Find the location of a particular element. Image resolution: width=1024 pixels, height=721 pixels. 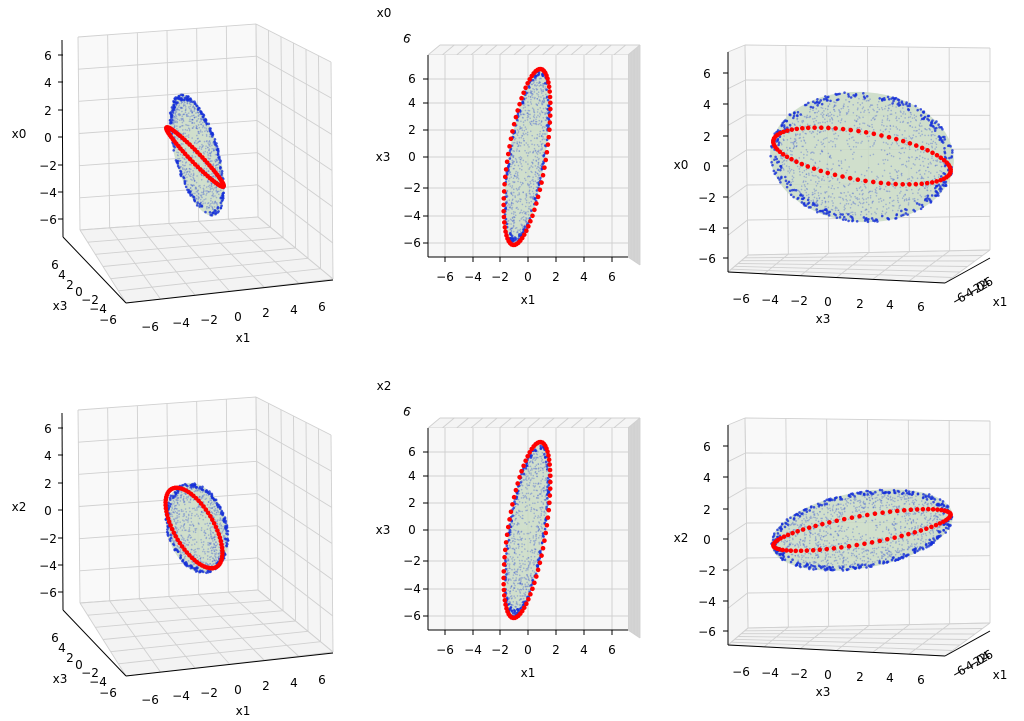

x-axis-label: x3 is located at coordinates (823, 319).